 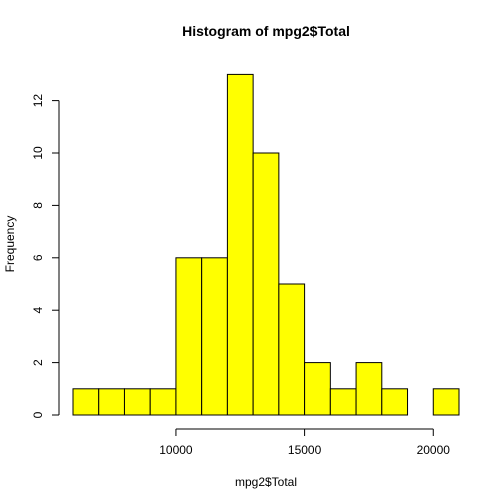 I want to click on y-axis-label: Frequency, so click(x=10, y=244).